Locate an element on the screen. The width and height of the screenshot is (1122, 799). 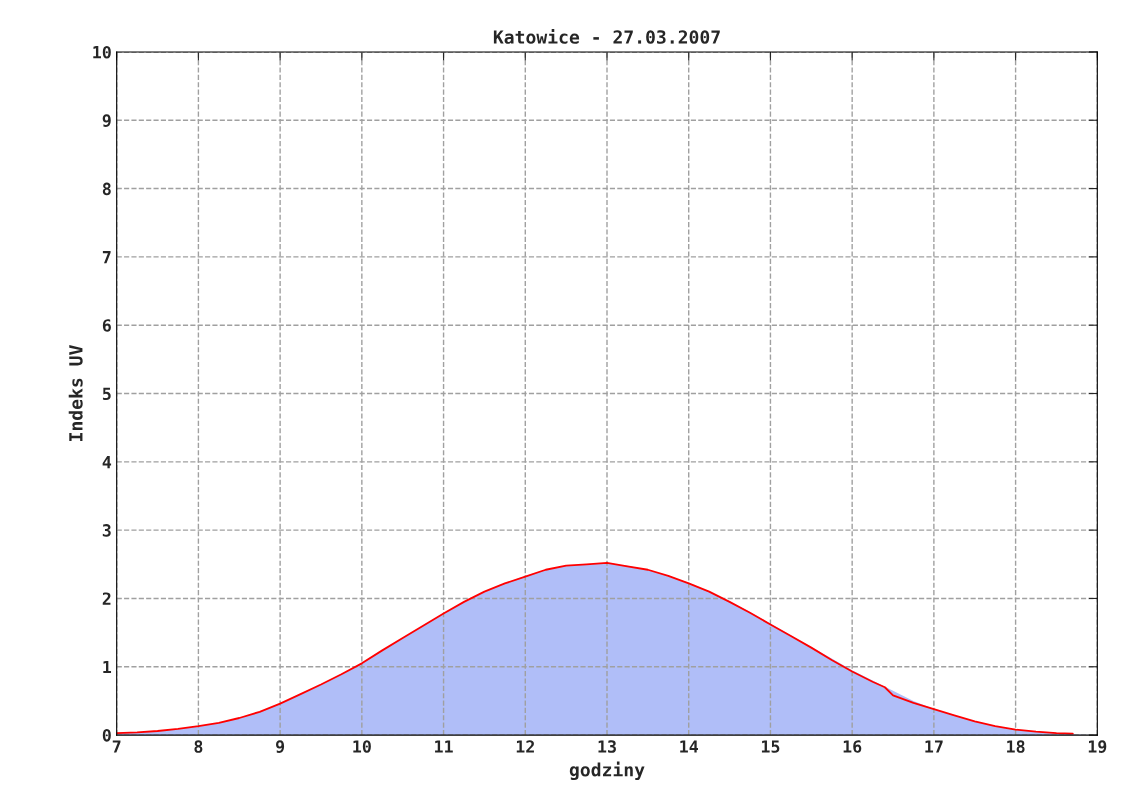
y-tick-label: 0 is located at coordinates (106, 735).